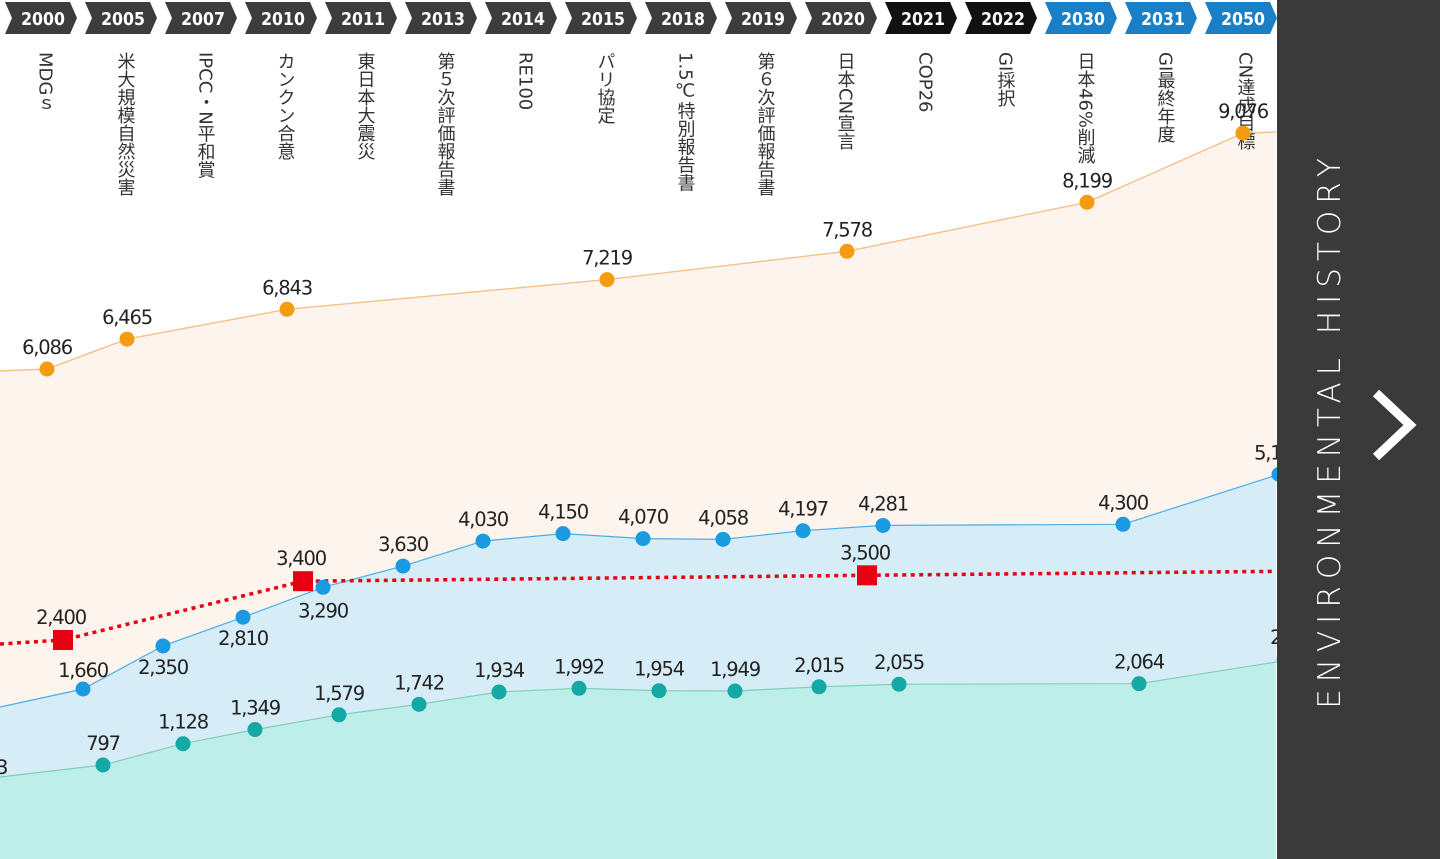 The width and height of the screenshot is (1440, 859). What do you see at coordinates (47, 347) in the screenshot?
I see `orange-label-6,086: 6,086` at bounding box center [47, 347].